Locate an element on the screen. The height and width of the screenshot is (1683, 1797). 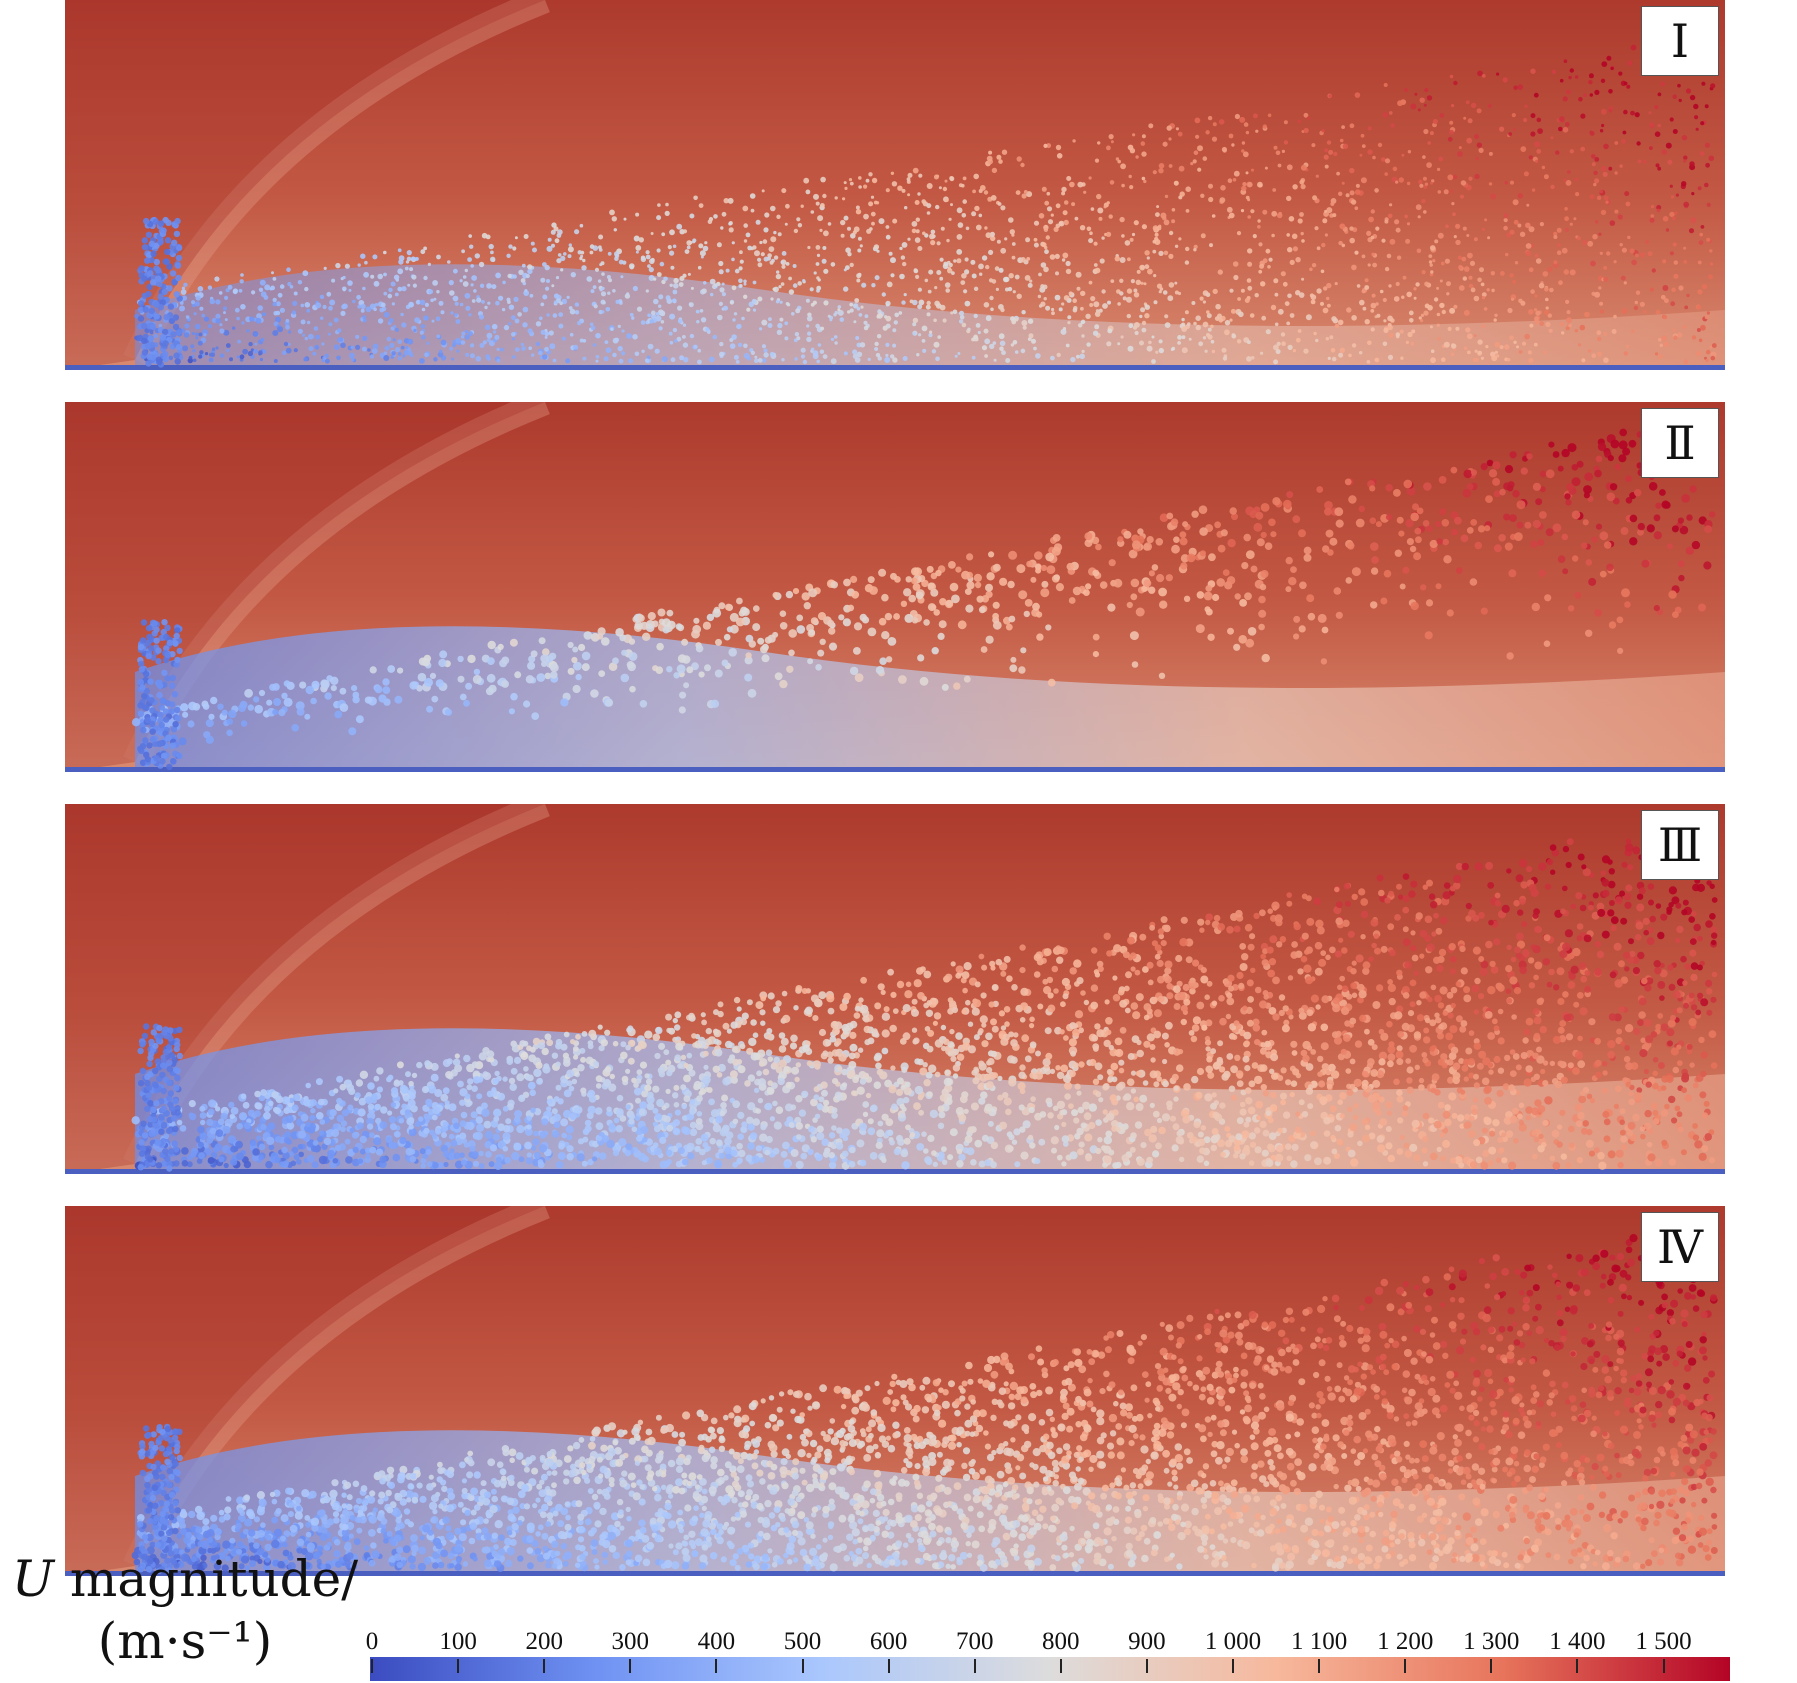
colorbar-quantity: magnitude/ is located at coordinates (206, 1579).